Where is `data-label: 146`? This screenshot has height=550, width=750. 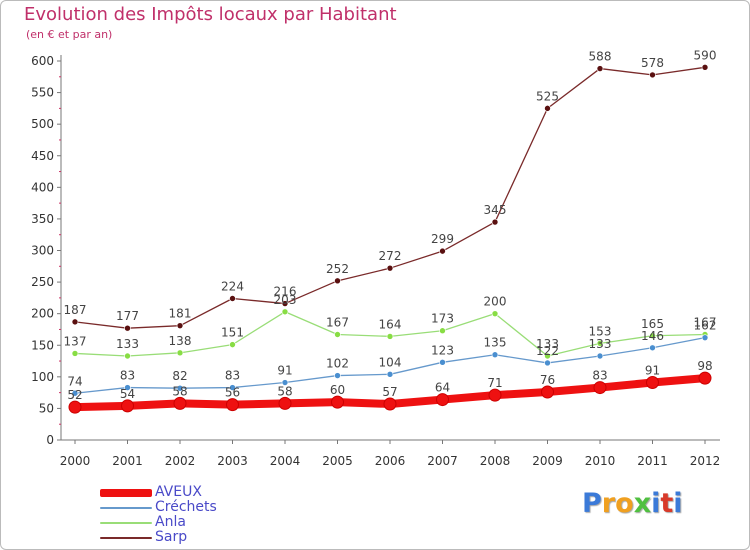
data-label: 146 is located at coordinates (652, 336).